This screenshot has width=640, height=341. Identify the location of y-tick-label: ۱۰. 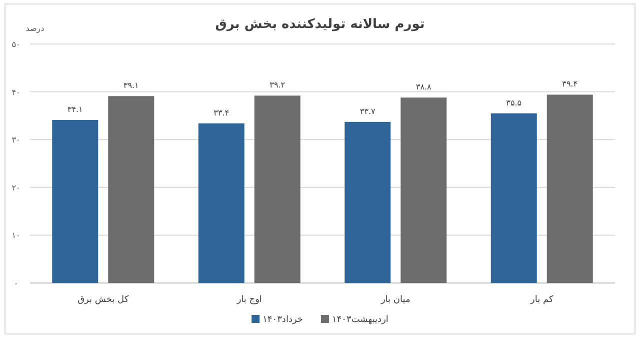
(16, 235).